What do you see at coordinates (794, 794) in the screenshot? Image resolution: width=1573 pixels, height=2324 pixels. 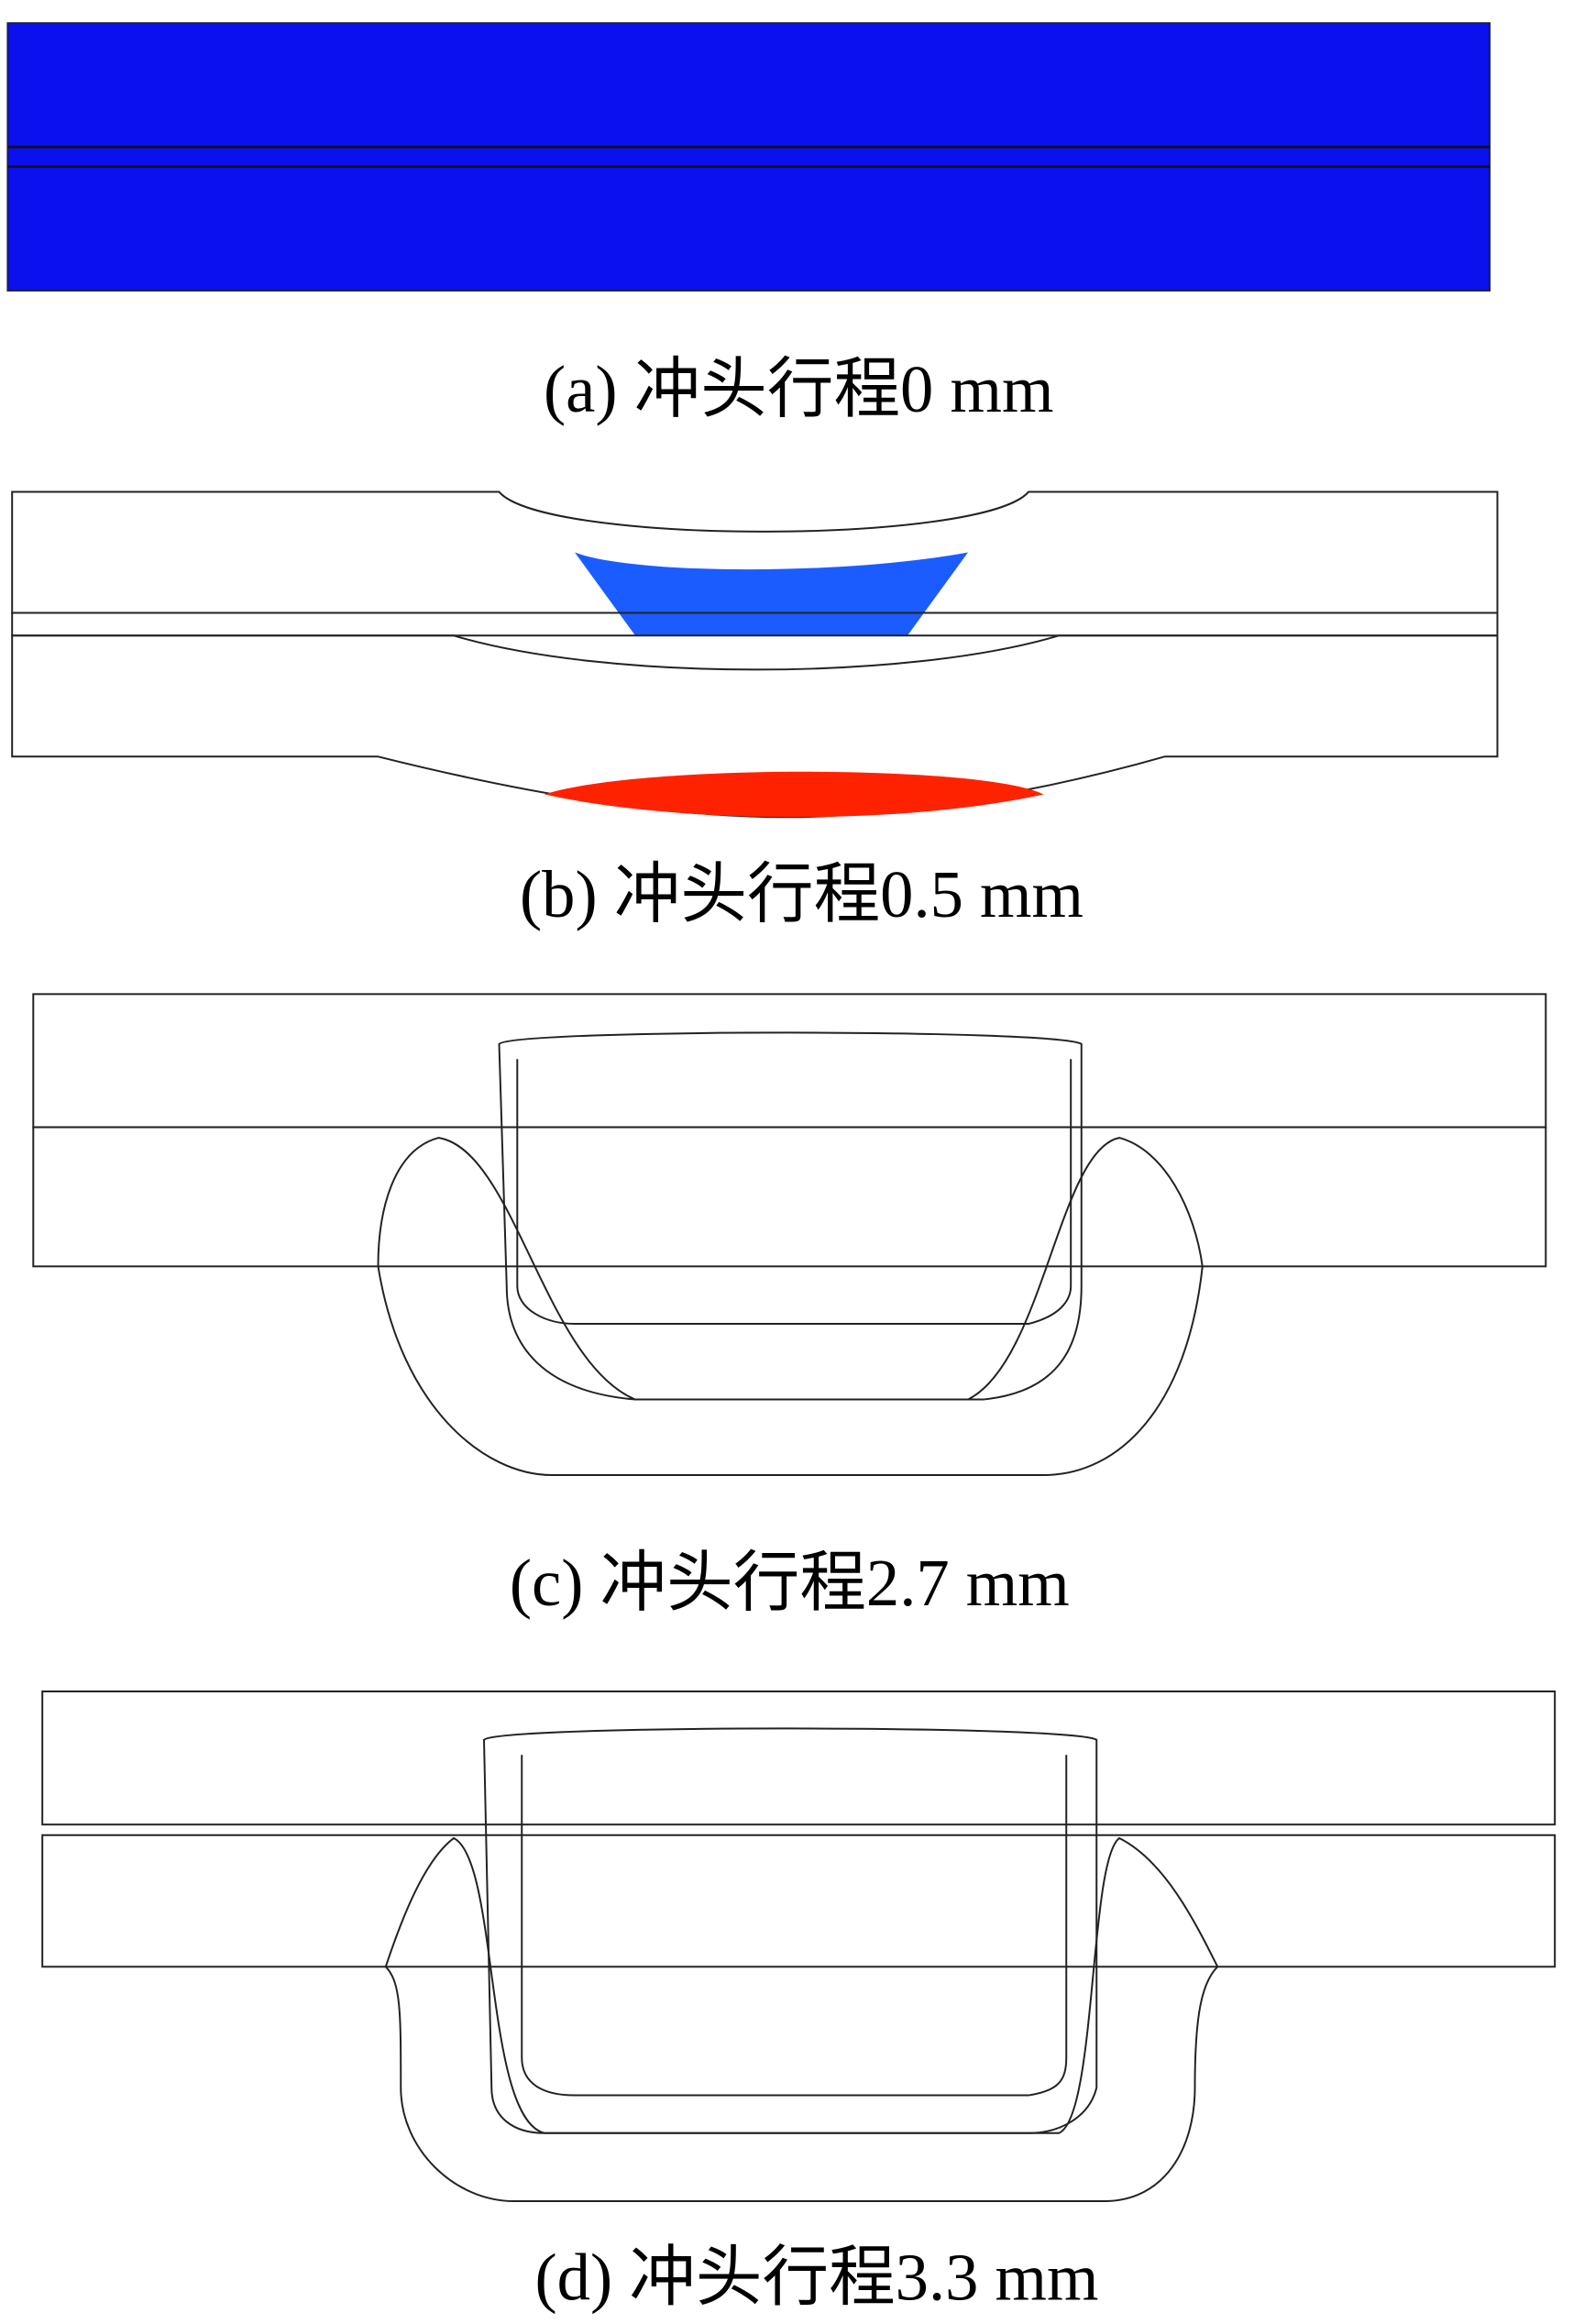 I see `high-zone` at bounding box center [794, 794].